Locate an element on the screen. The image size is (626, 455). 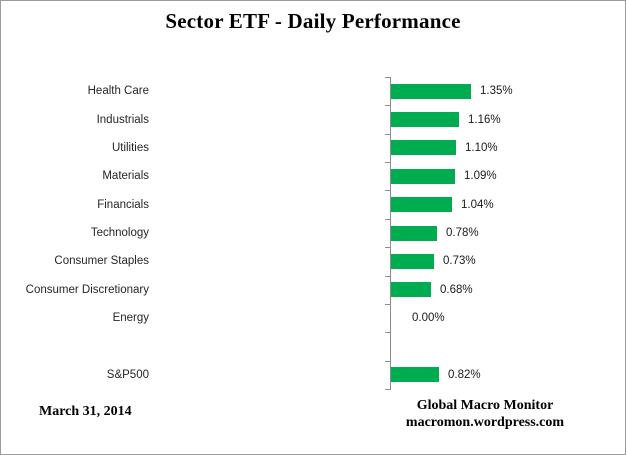
value-label: 1.04% is located at coordinates (477, 204).